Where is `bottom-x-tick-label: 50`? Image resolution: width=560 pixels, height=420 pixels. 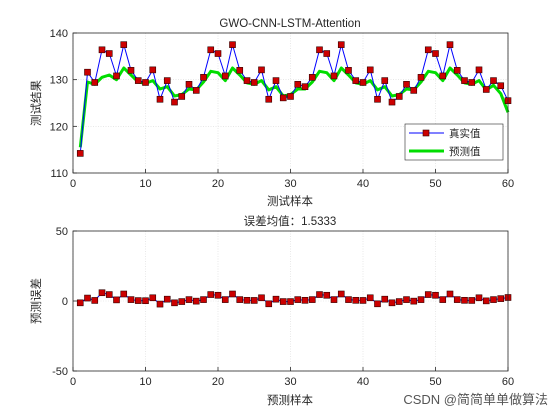 bottom-x-tick-label: 50 is located at coordinates (435, 382).